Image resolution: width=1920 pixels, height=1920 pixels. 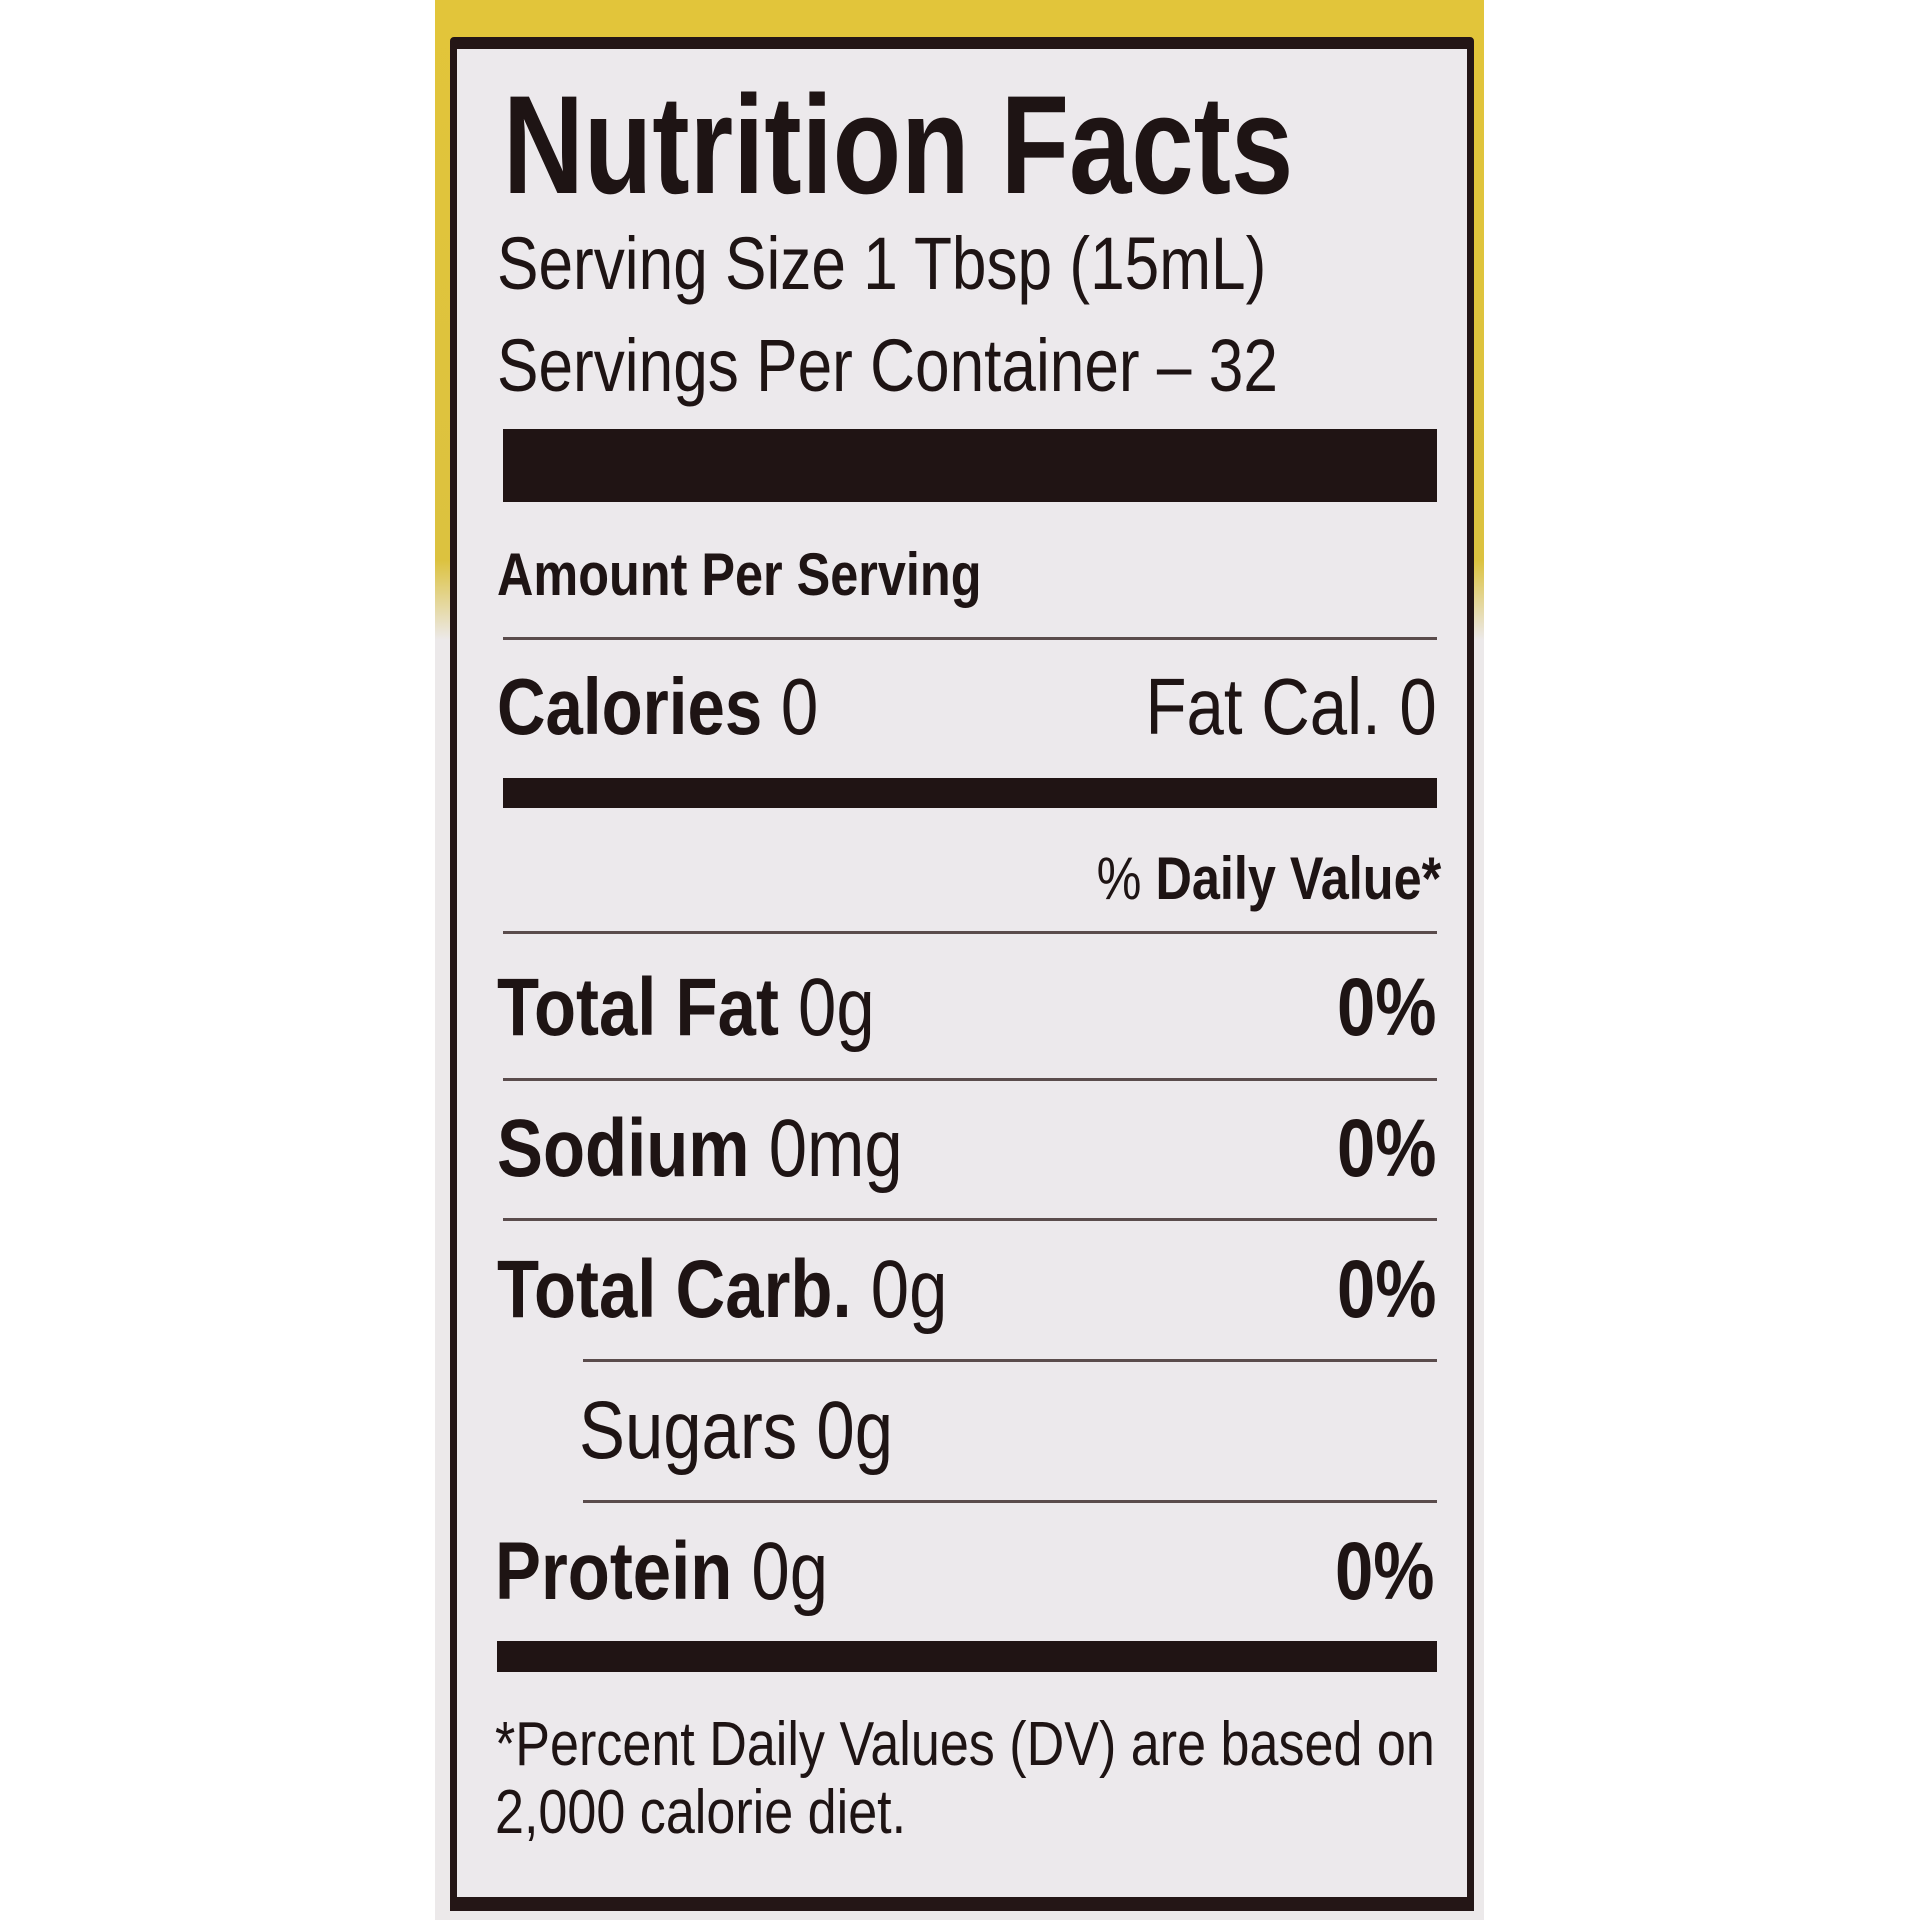 What do you see at coordinates (898, 144) in the screenshot?
I see `label-title: Nutrition Facts` at bounding box center [898, 144].